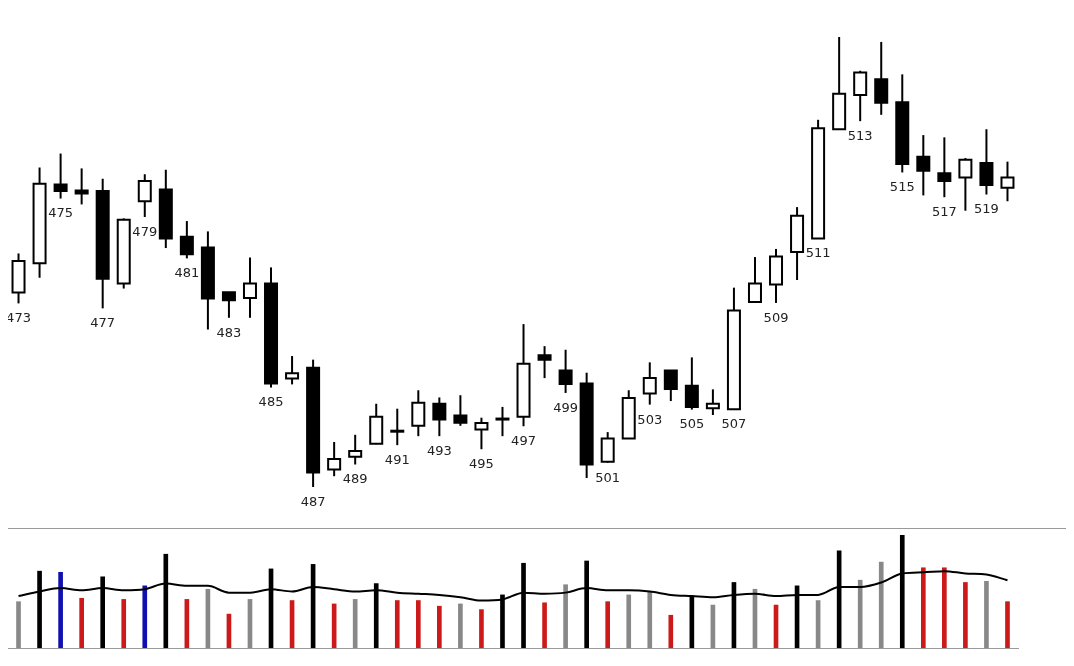  Describe the element at coordinates (229, 332) in the screenshot. I see `x-tick-label: 483` at that location.